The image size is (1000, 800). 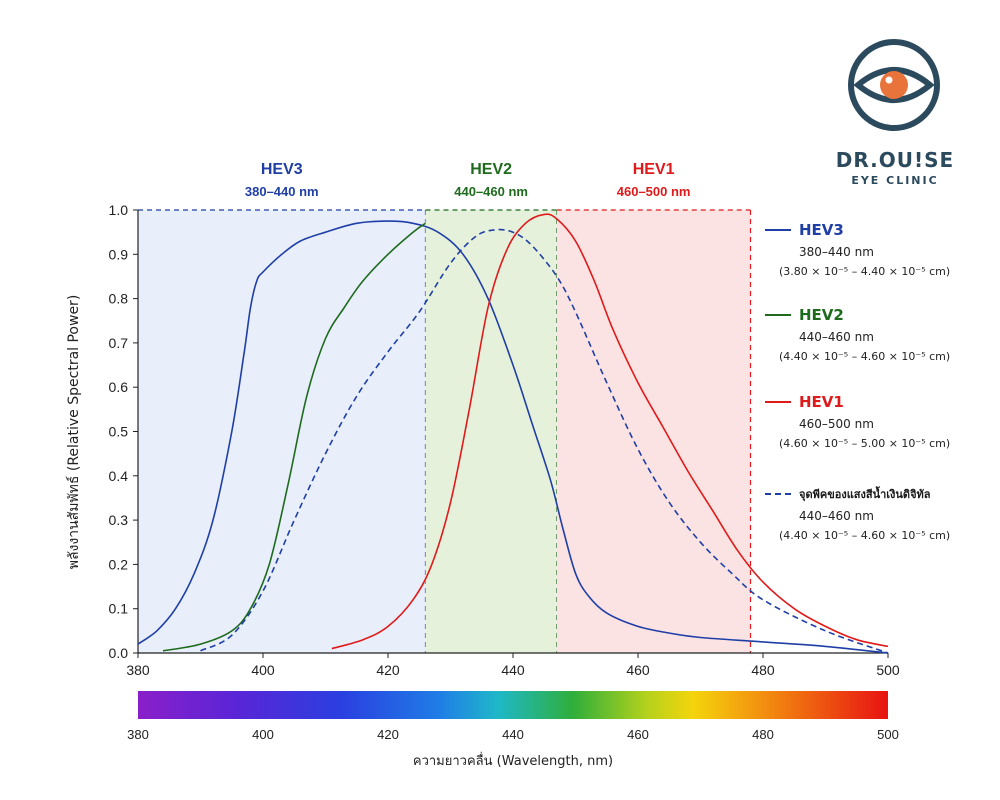 What do you see at coordinates (138, 670) in the screenshot?
I see `x-tick-label: 380` at bounding box center [138, 670].